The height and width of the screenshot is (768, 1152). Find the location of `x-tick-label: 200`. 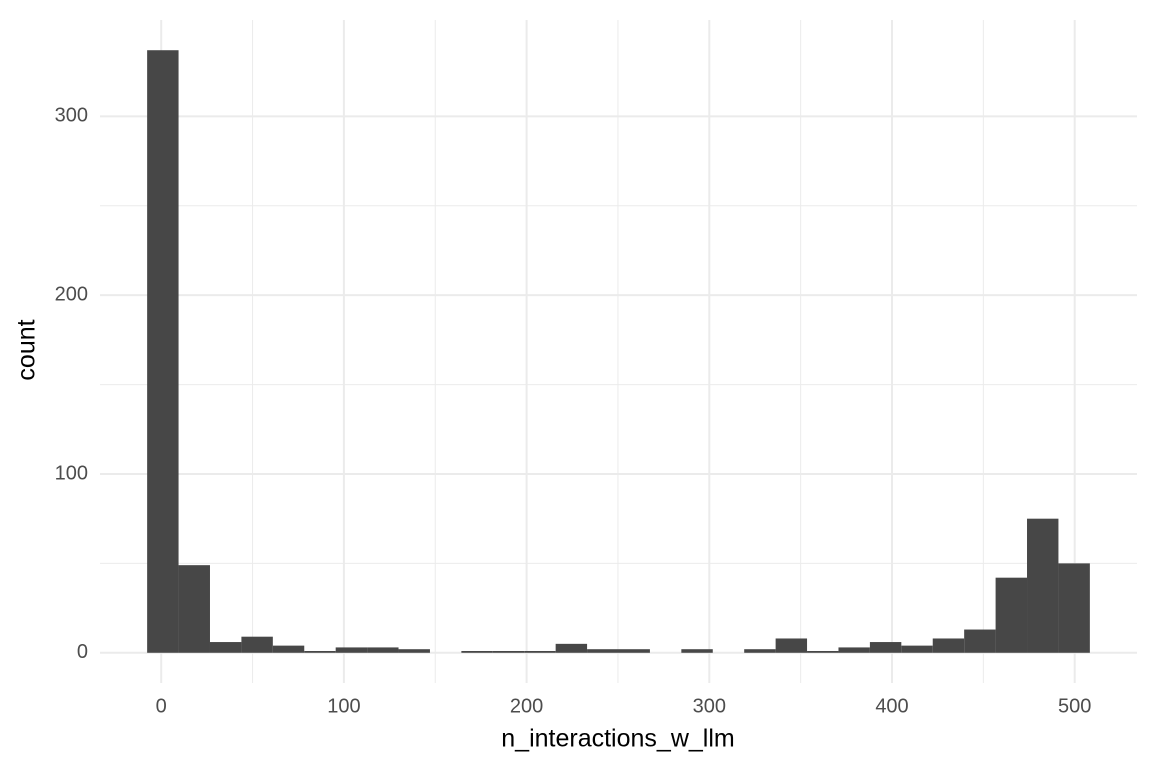

x-tick-label: 200 is located at coordinates (526, 706).